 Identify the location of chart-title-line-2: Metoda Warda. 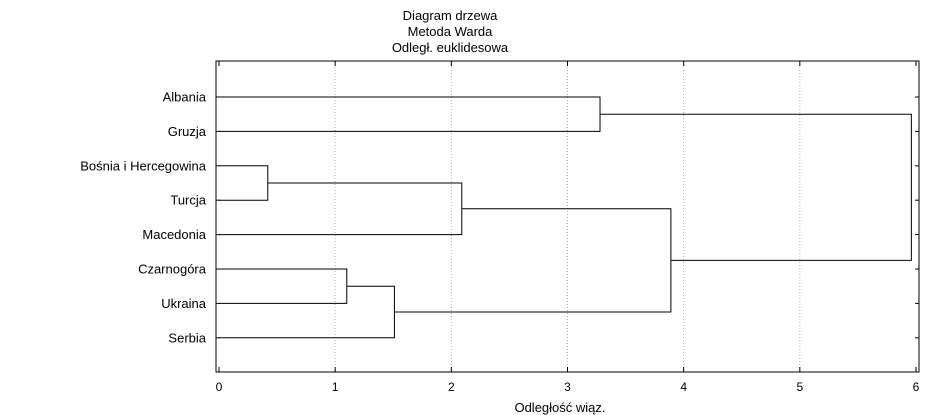
(451, 31).